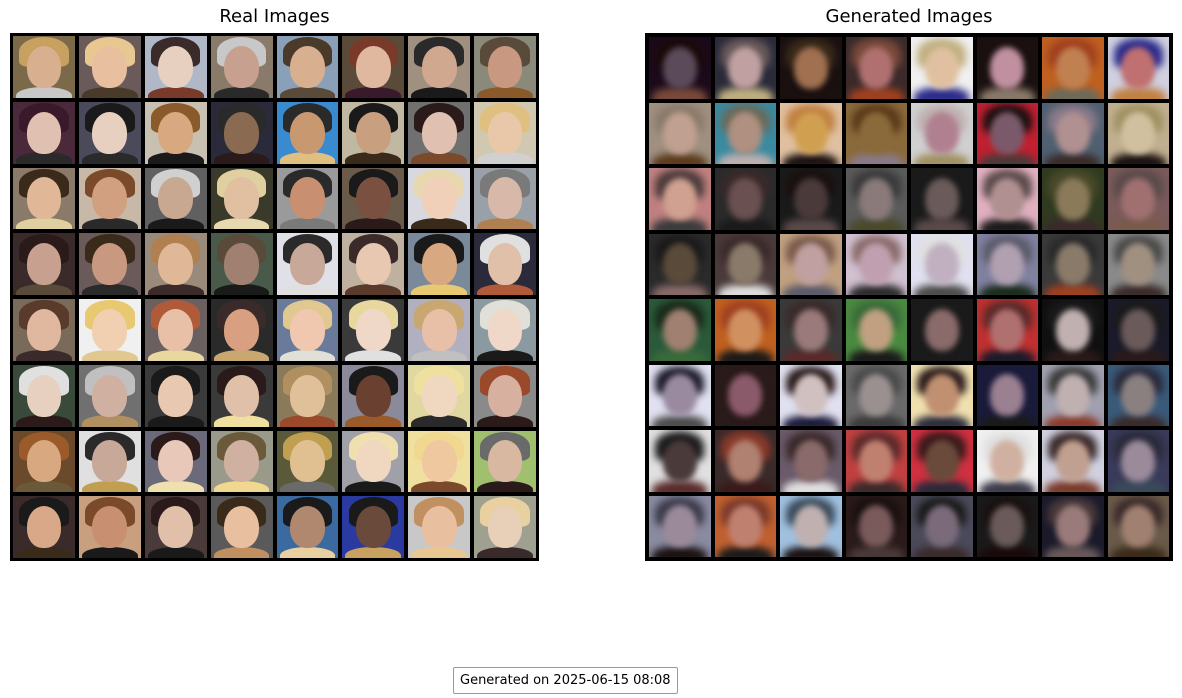  I want to click on generated-images-title: Generated Images, so click(909, 16).